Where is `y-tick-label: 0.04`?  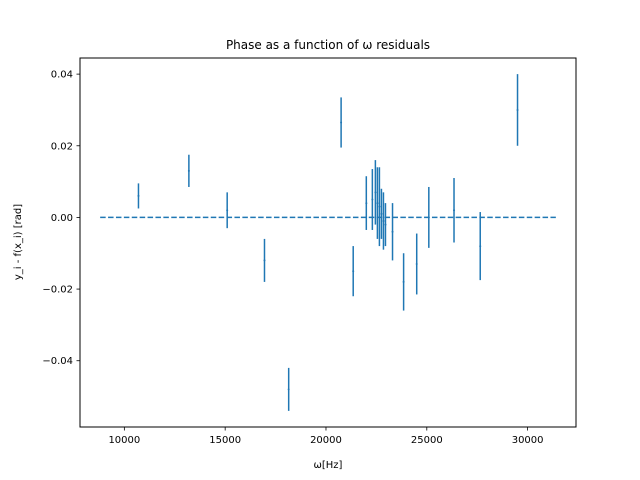
y-tick-label: 0.04 is located at coordinates (62, 75).